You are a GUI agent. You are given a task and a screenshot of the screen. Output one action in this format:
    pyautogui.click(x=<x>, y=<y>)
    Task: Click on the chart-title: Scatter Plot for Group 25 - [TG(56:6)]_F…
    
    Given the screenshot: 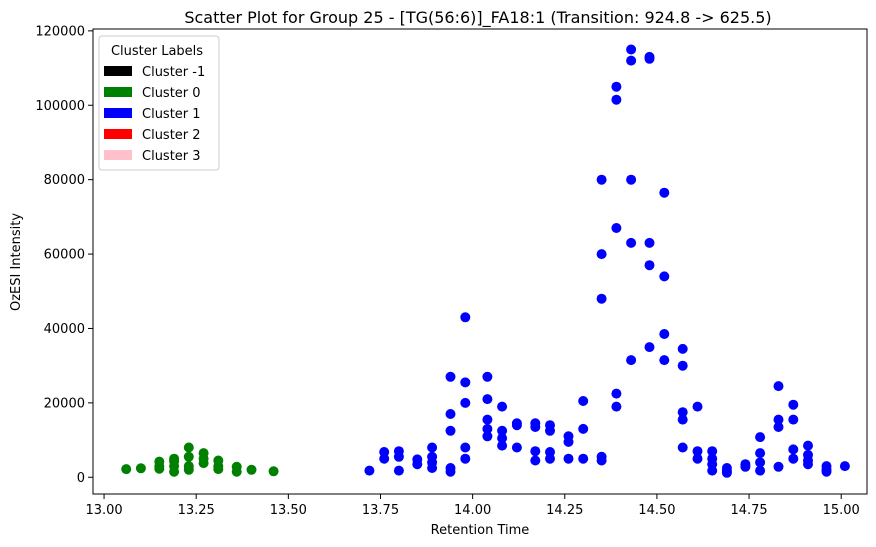 What is the action you would take?
    pyautogui.click(x=477, y=18)
    